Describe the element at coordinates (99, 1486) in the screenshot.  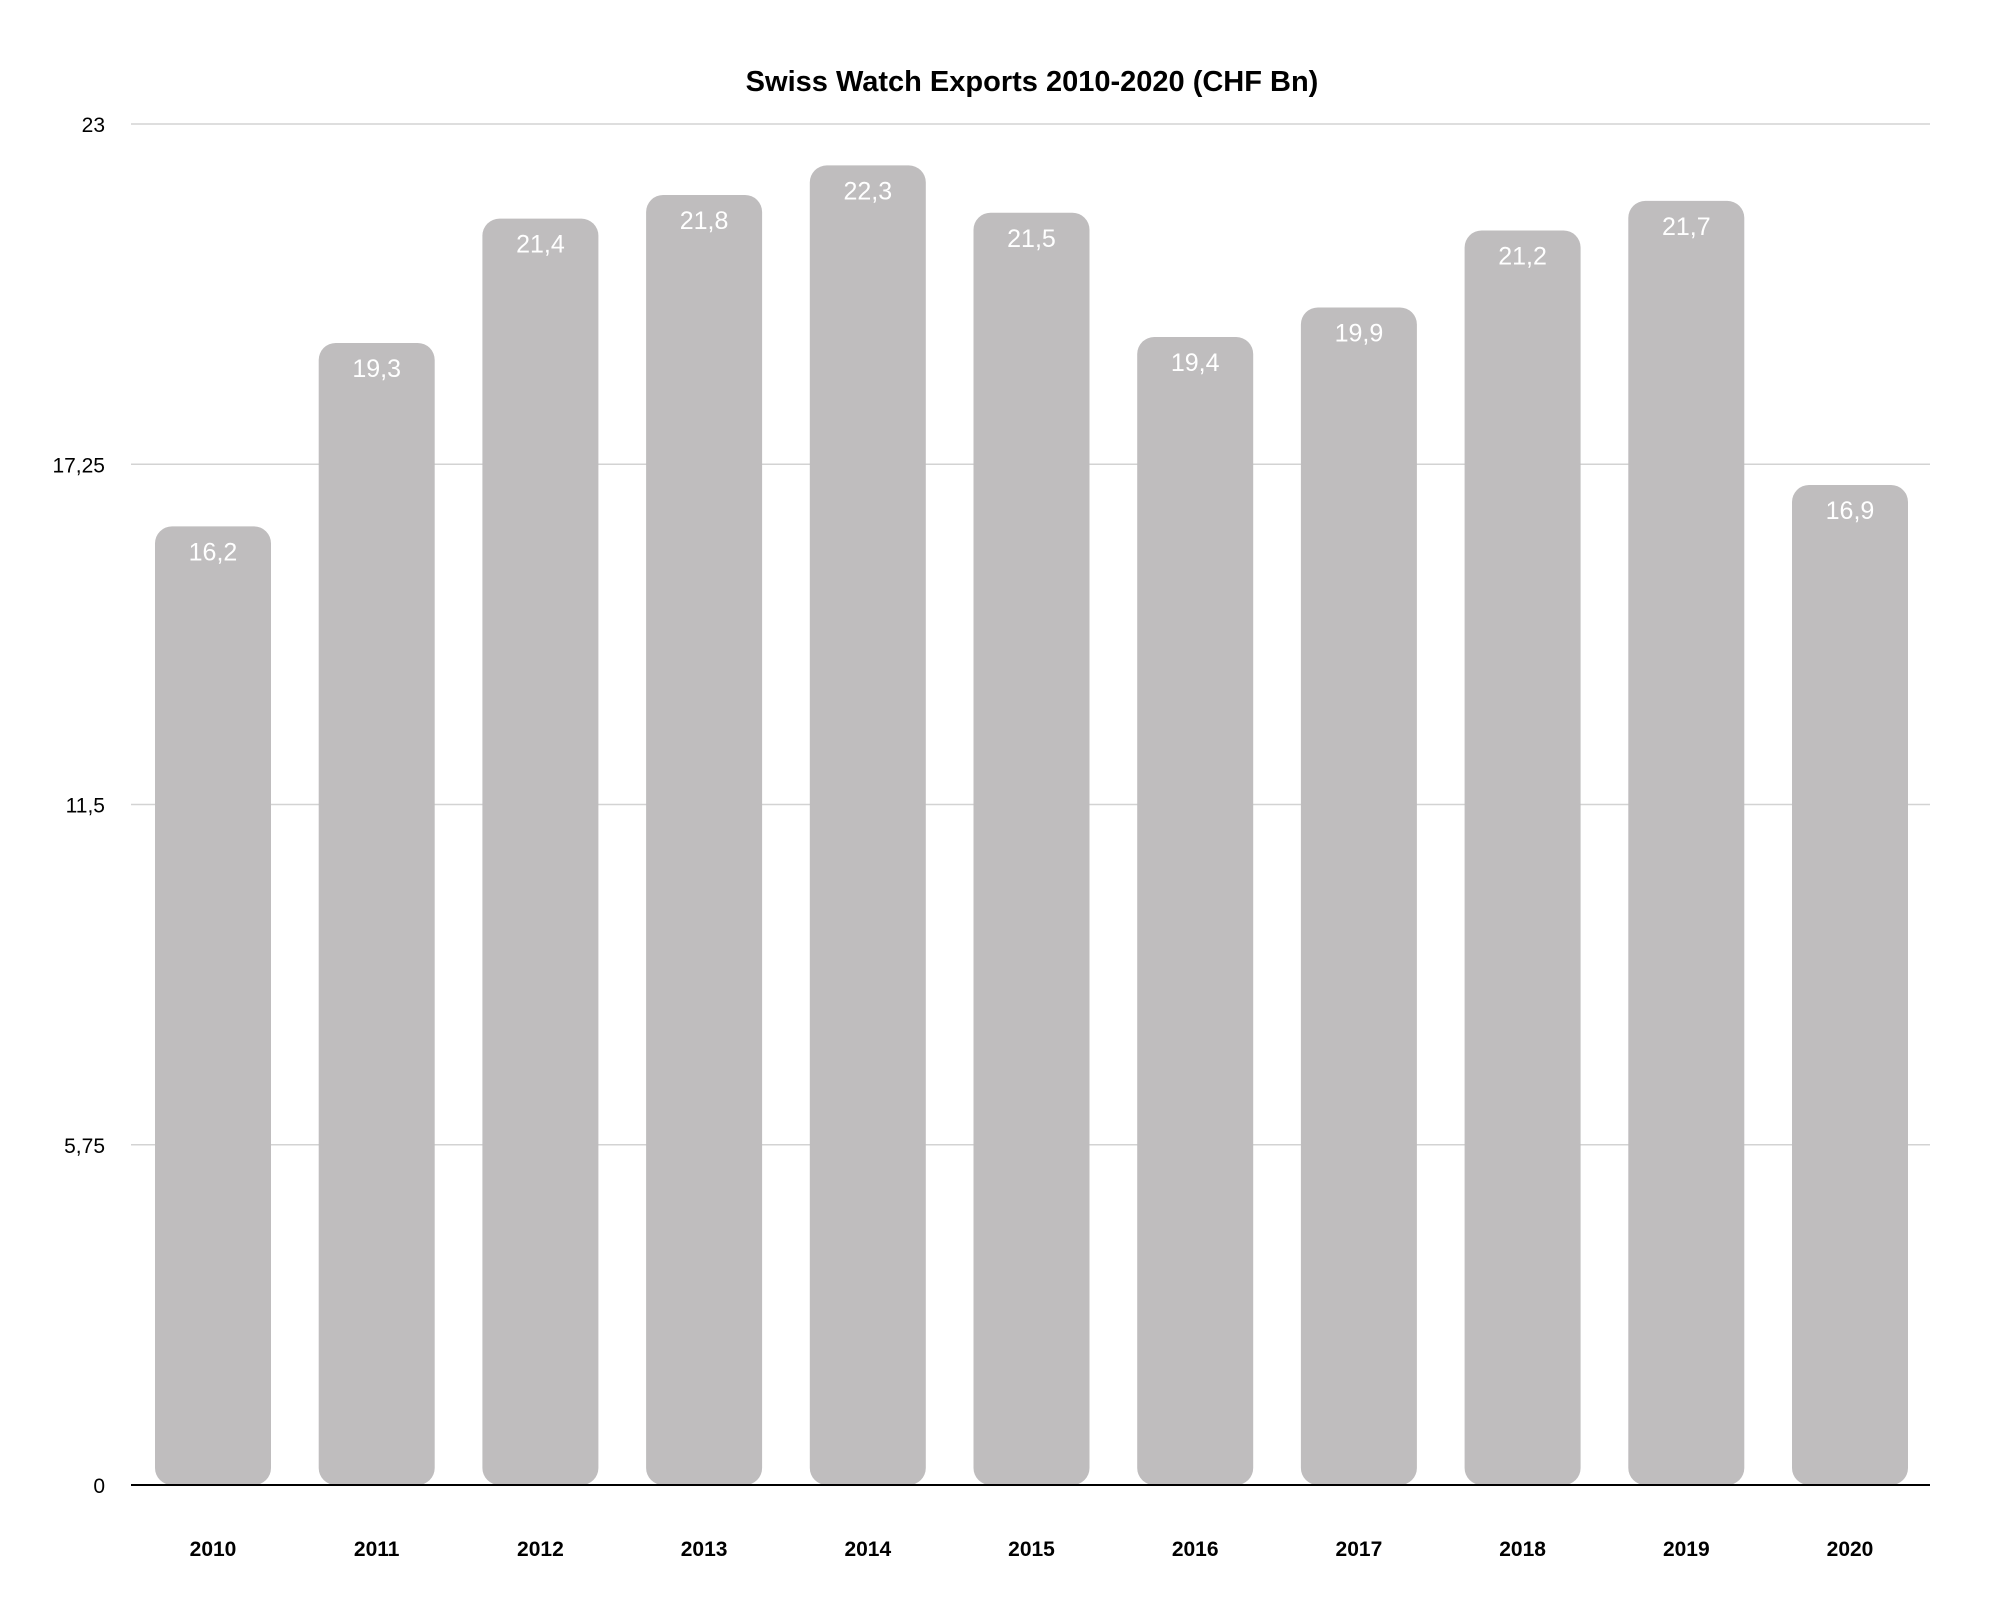
I see `y-tick-label: 0` at that location.